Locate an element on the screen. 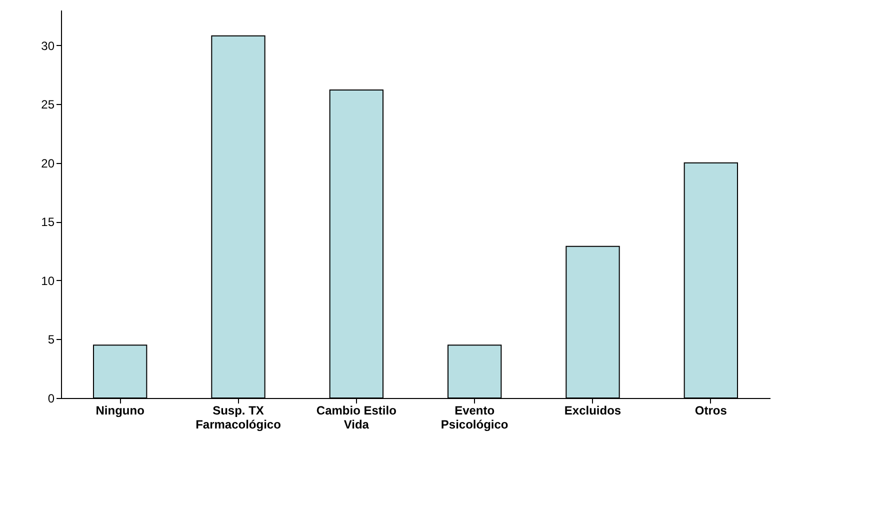 This screenshot has width=894, height=521. y-tick-label: 0 is located at coordinates (51, 399).